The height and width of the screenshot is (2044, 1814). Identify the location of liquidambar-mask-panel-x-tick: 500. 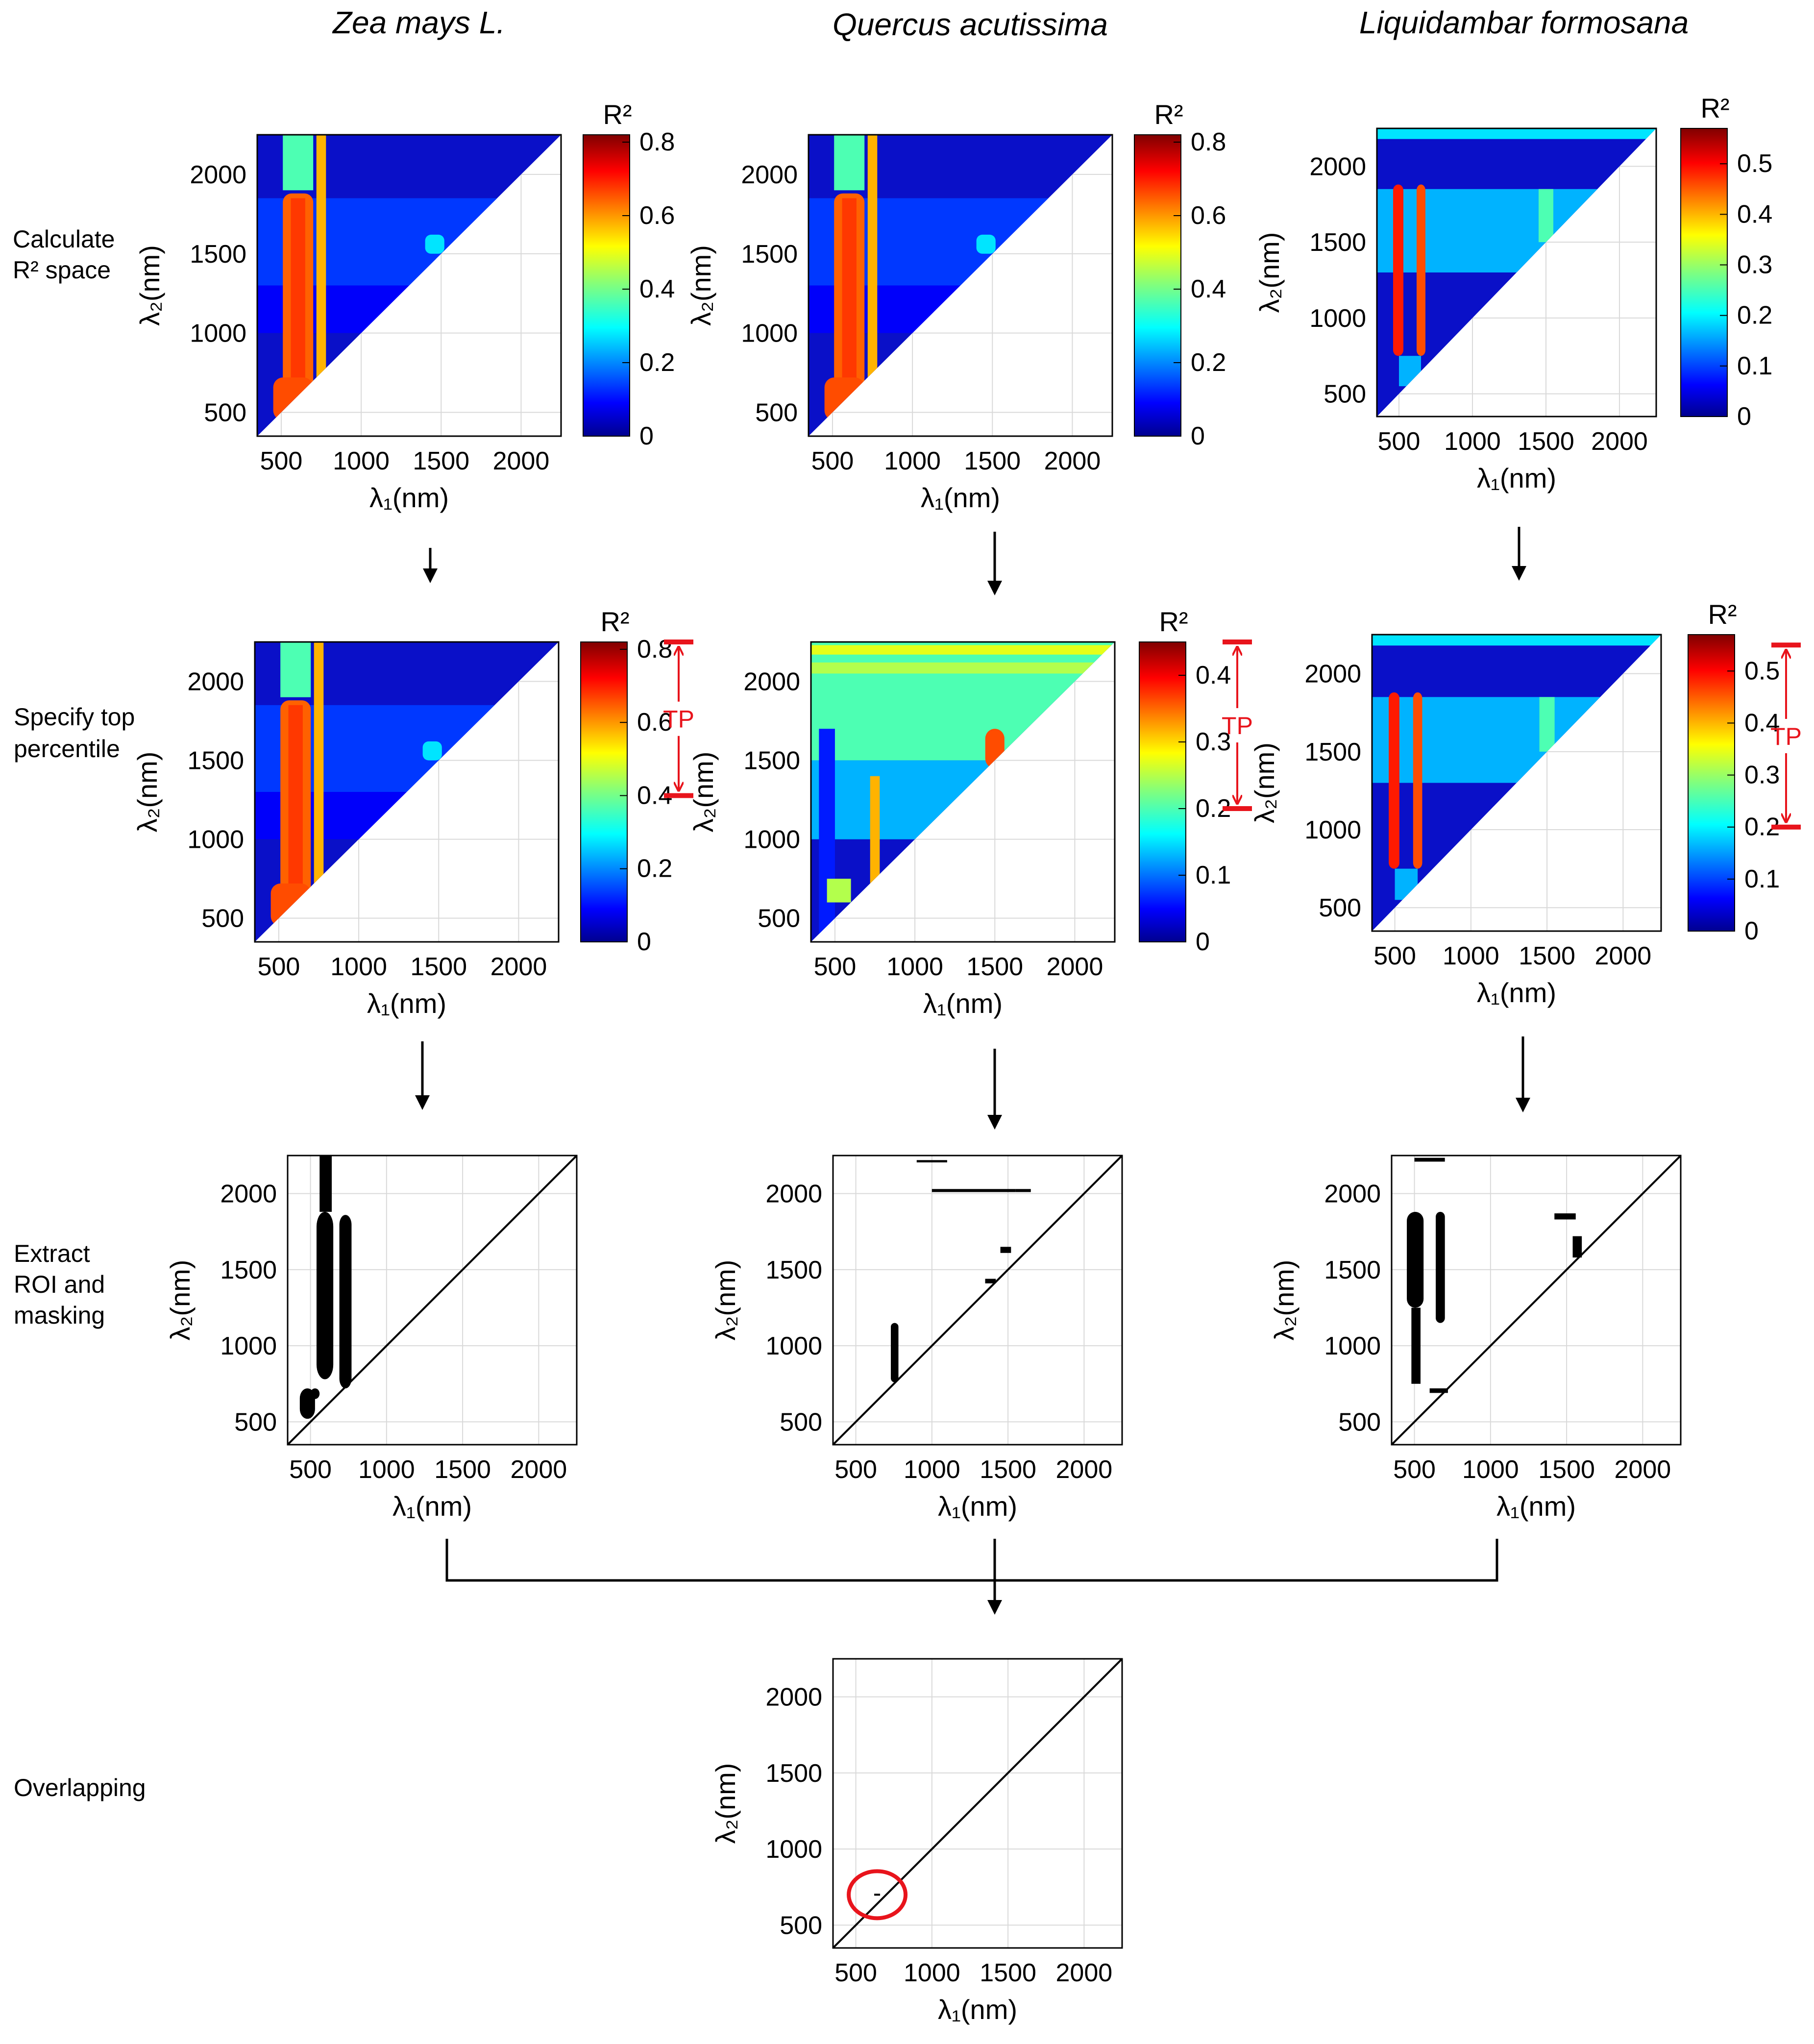
(1414, 1470).